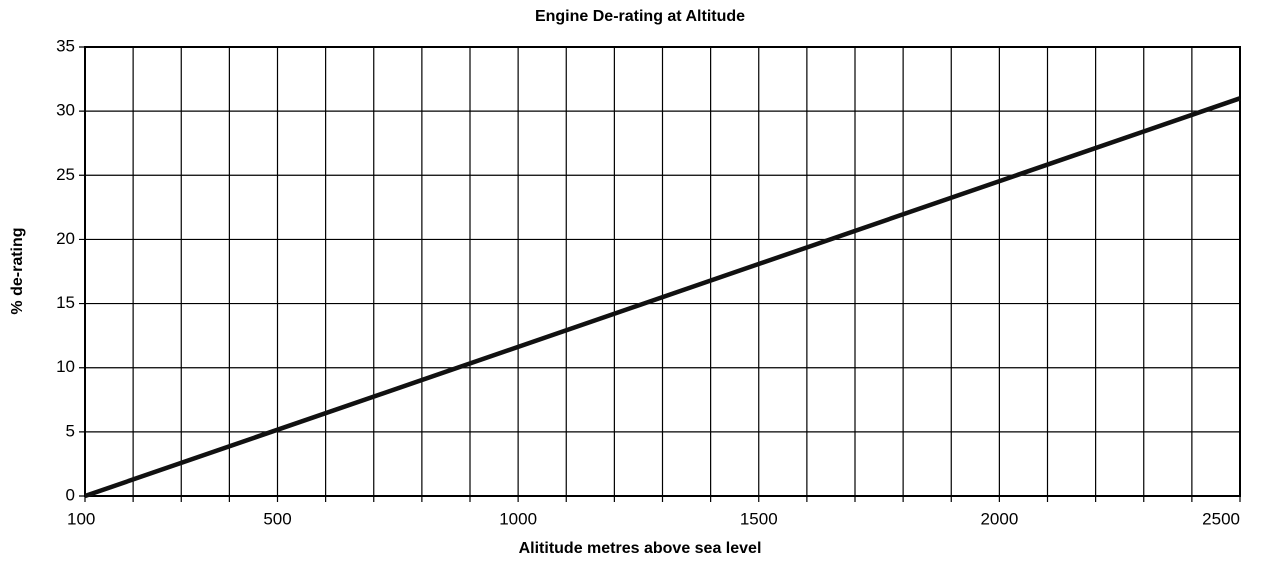 The image size is (1266, 566). Describe the element at coordinates (65, 45) in the screenshot. I see `y-tick-label: 35` at that location.